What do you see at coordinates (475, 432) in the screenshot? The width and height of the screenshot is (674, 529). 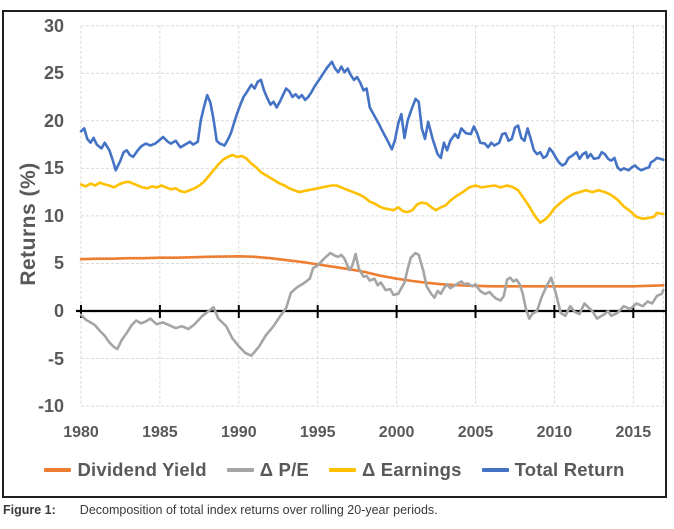 I see `x-tick-label: 2005` at bounding box center [475, 432].